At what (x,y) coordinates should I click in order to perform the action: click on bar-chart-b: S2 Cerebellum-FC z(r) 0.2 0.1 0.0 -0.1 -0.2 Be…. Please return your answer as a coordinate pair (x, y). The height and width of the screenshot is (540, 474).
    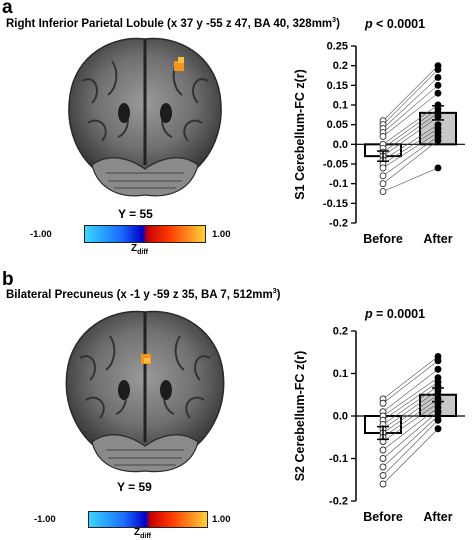
    Looking at the image, I should click on (379, 425).